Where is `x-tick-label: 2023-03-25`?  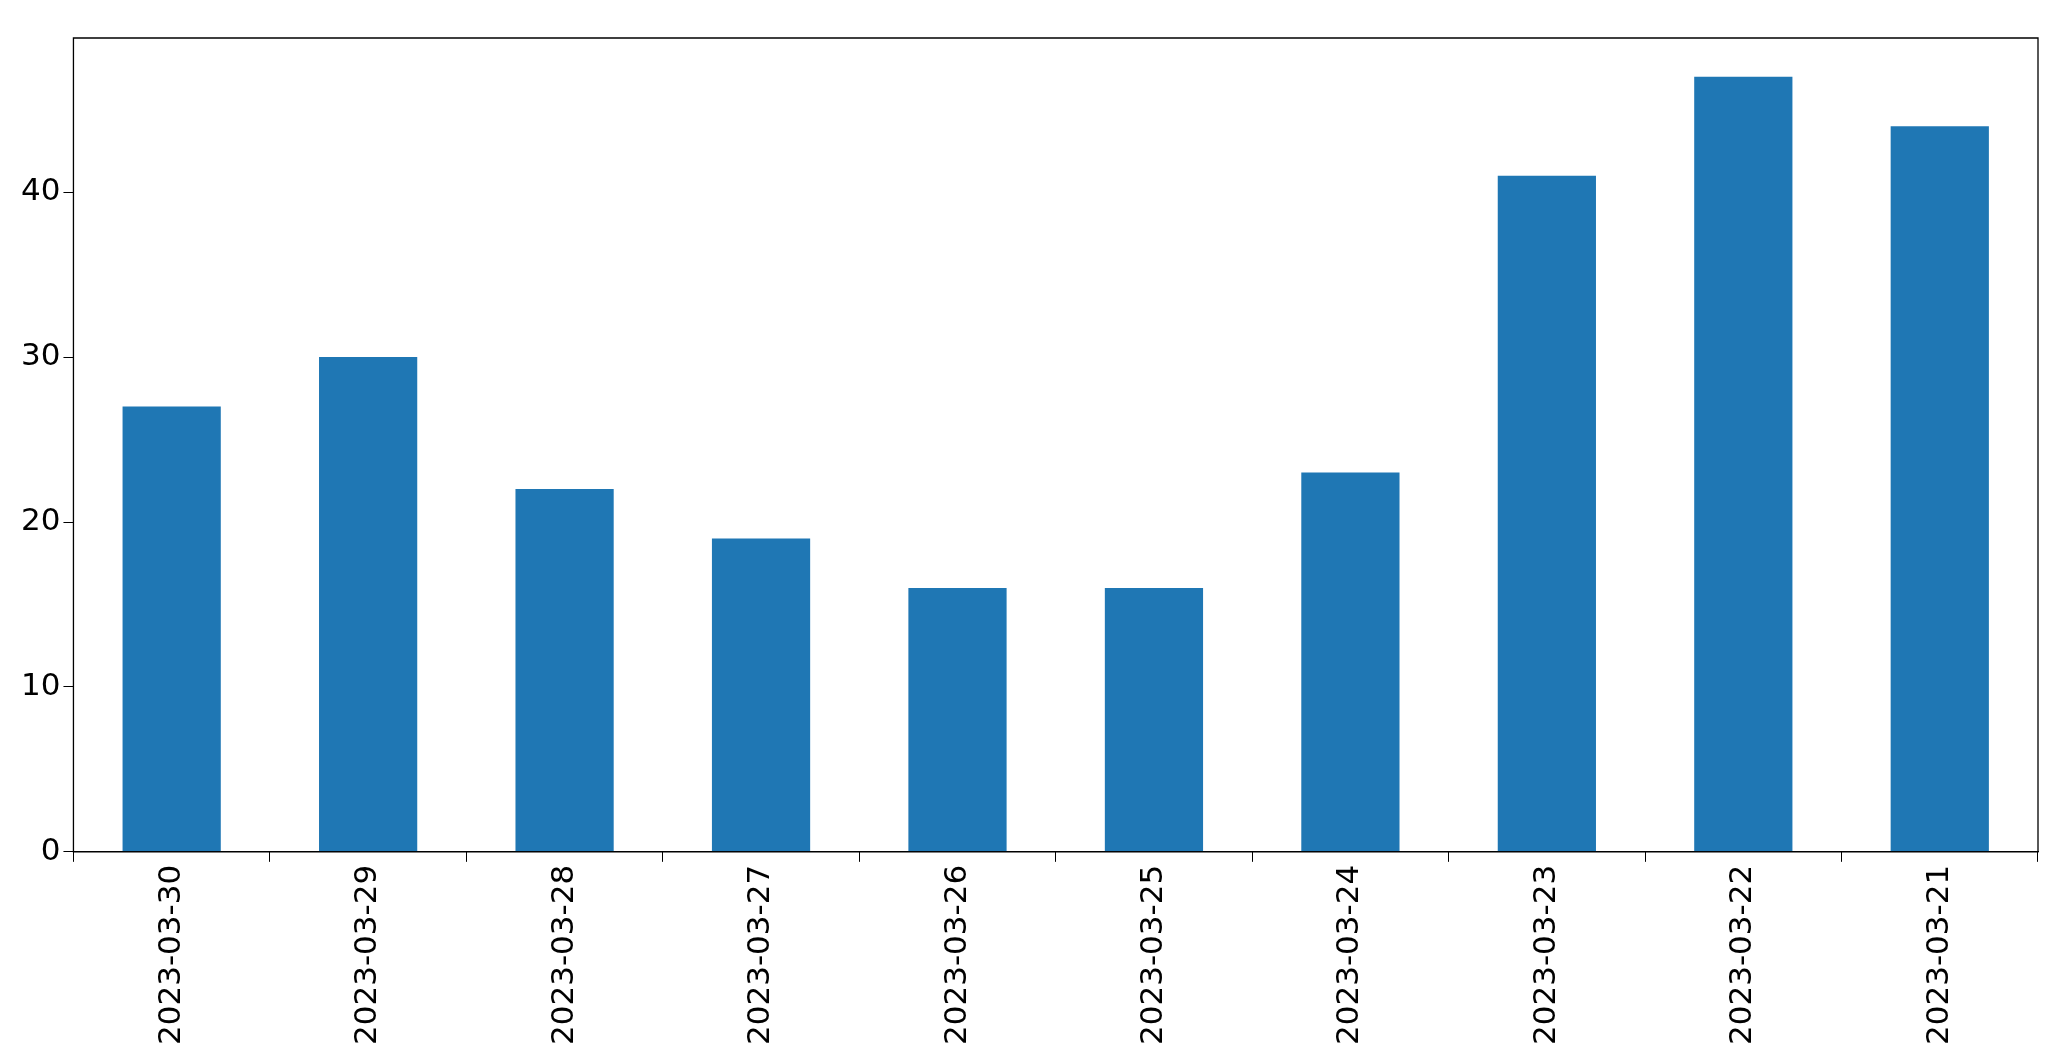 x-tick-label: 2023-03-25 is located at coordinates (1151, 955).